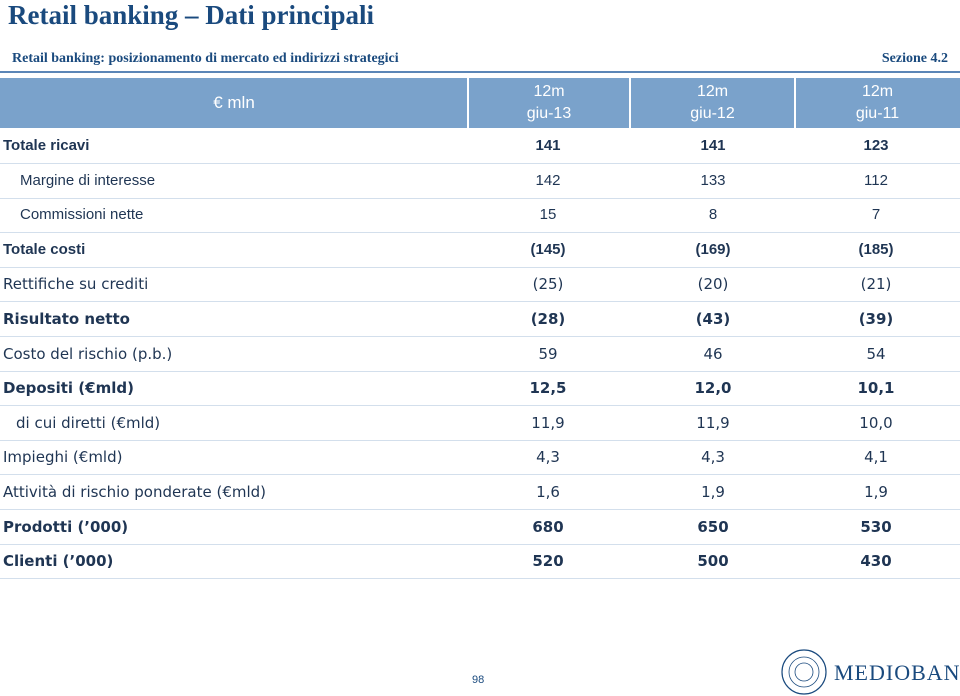  Describe the element at coordinates (478, 680) in the screenshot. I see `page-number: 98` at that location.